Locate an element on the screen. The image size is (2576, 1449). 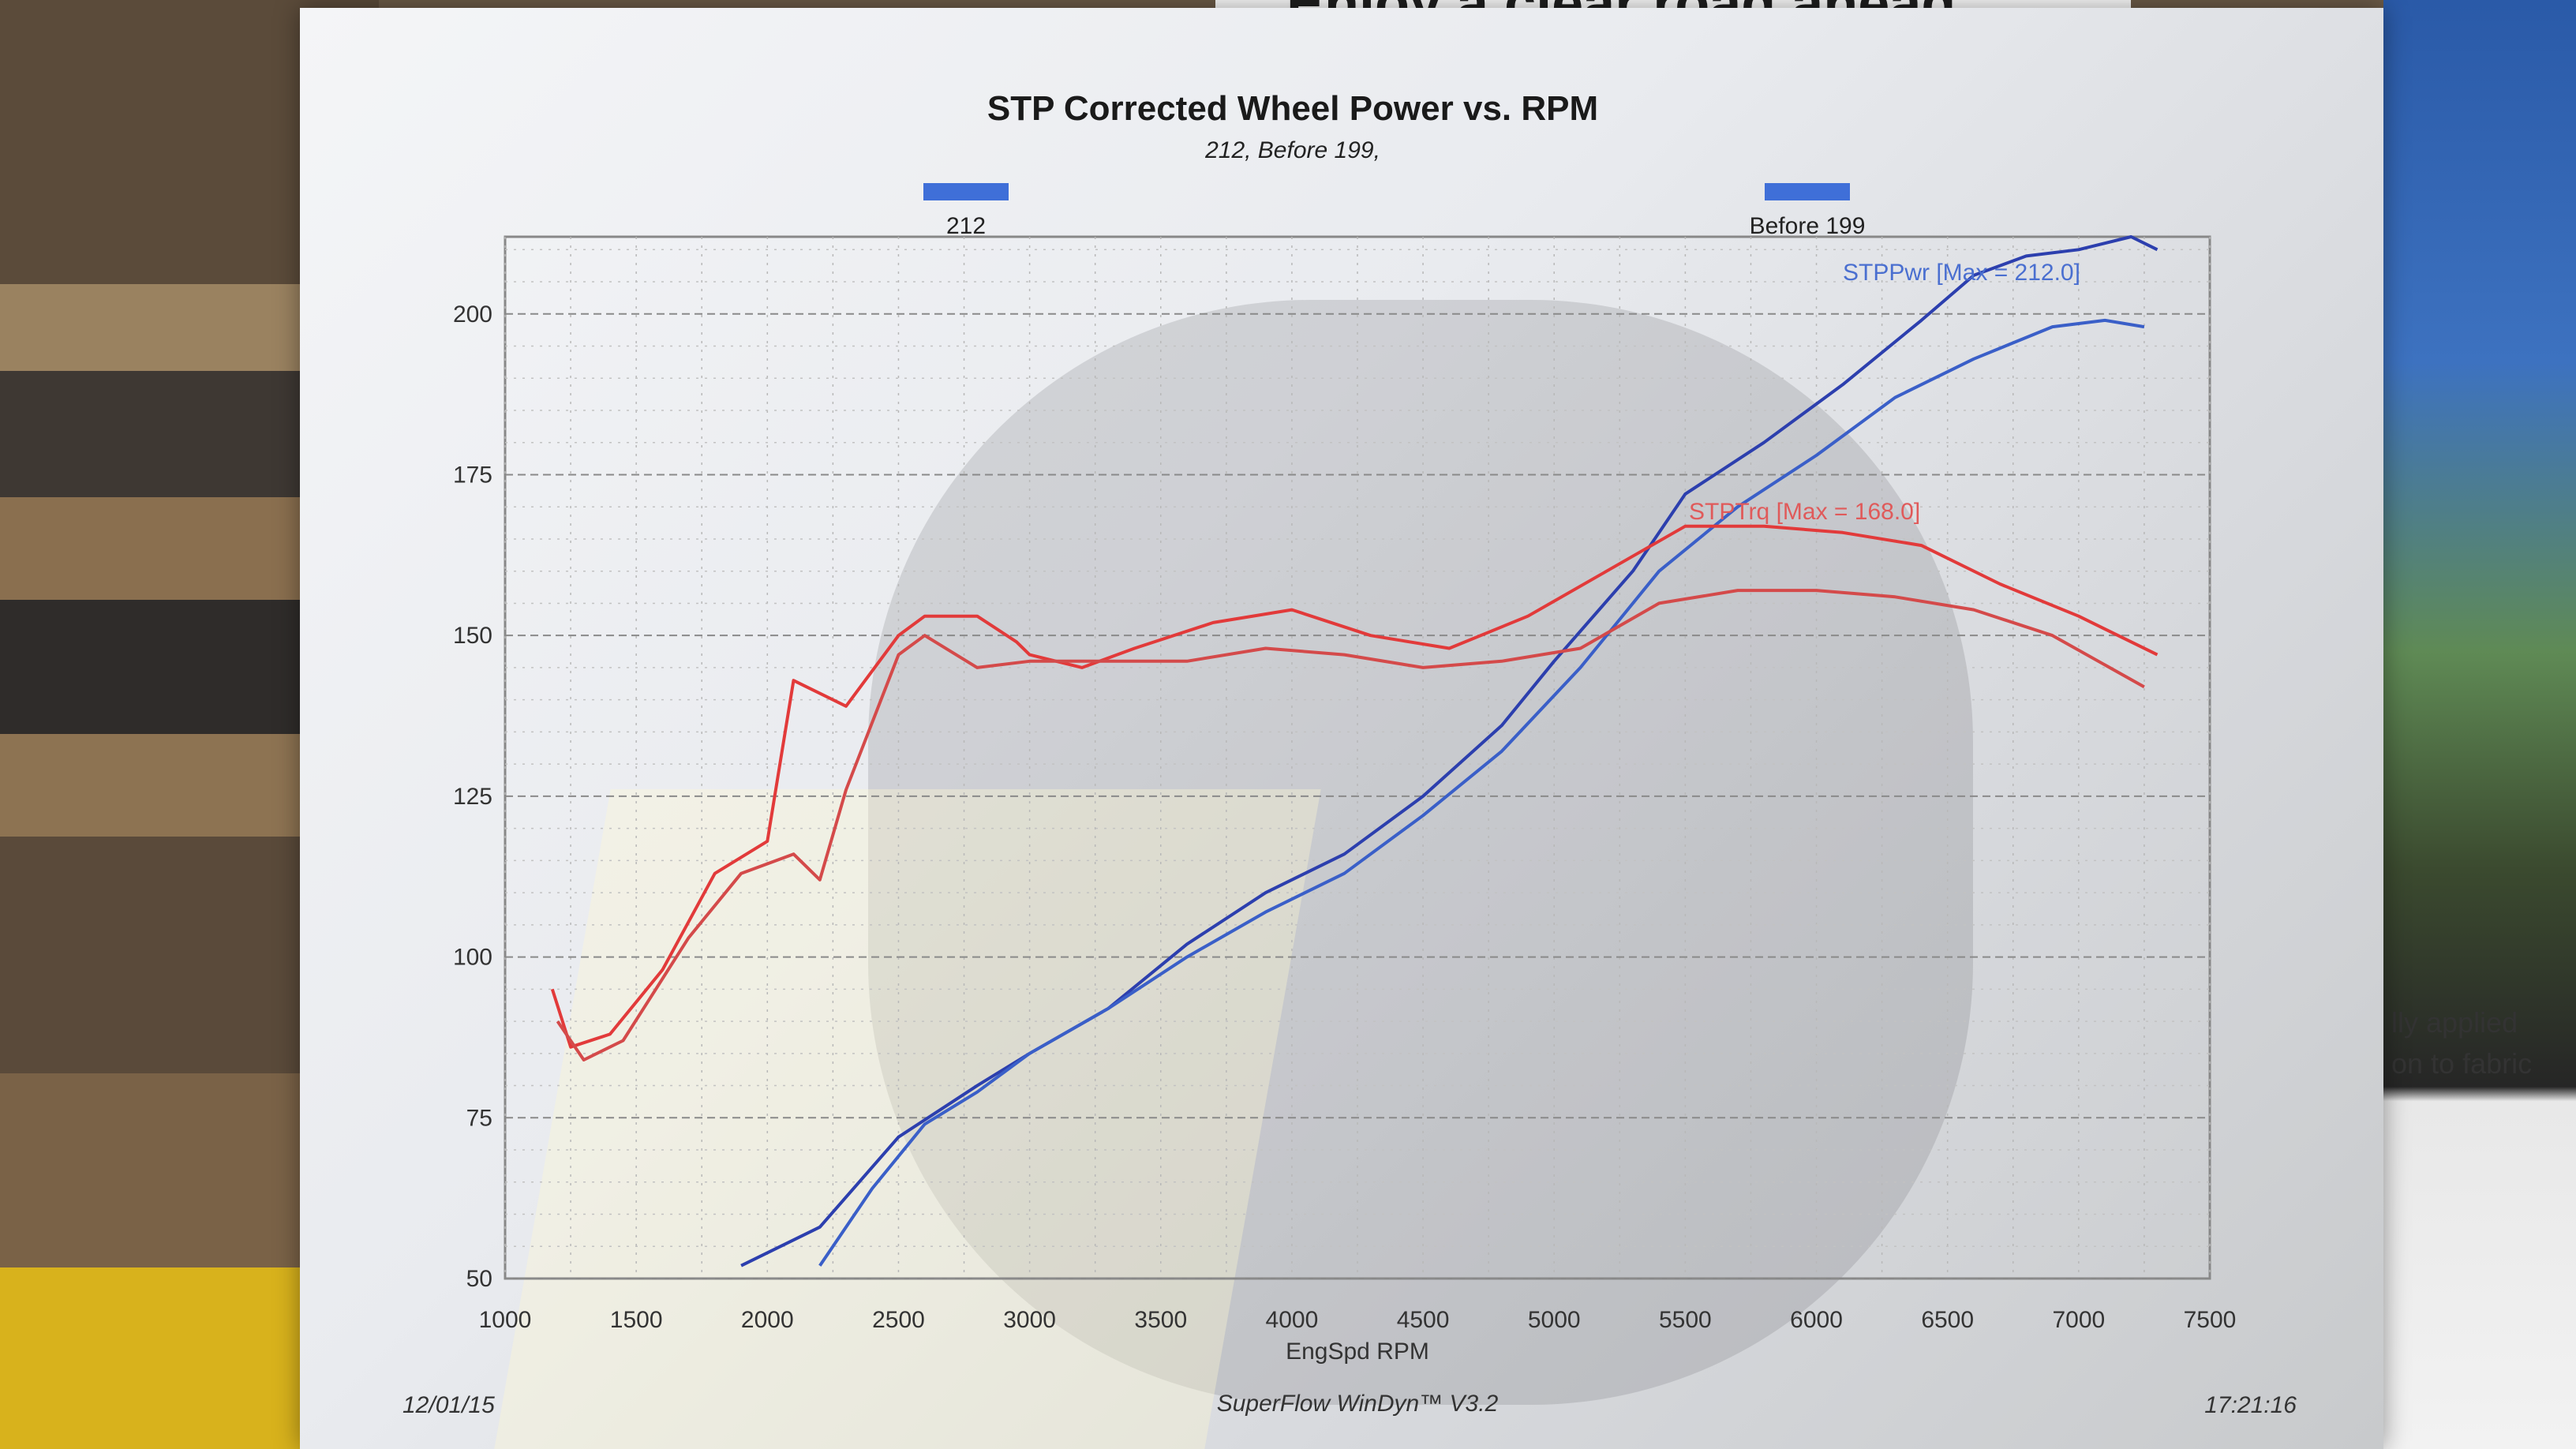
x-tick-label: 3000 is located at coordinates (1029, 1320).